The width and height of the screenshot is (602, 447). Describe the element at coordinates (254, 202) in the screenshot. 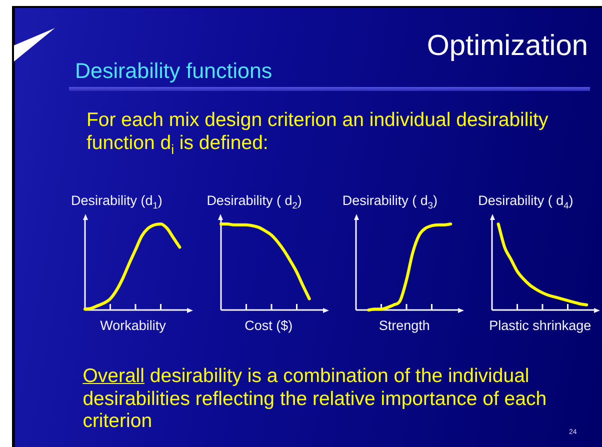

I see `y-axis-title: Desirability ( d$_{2}$)` at that location.